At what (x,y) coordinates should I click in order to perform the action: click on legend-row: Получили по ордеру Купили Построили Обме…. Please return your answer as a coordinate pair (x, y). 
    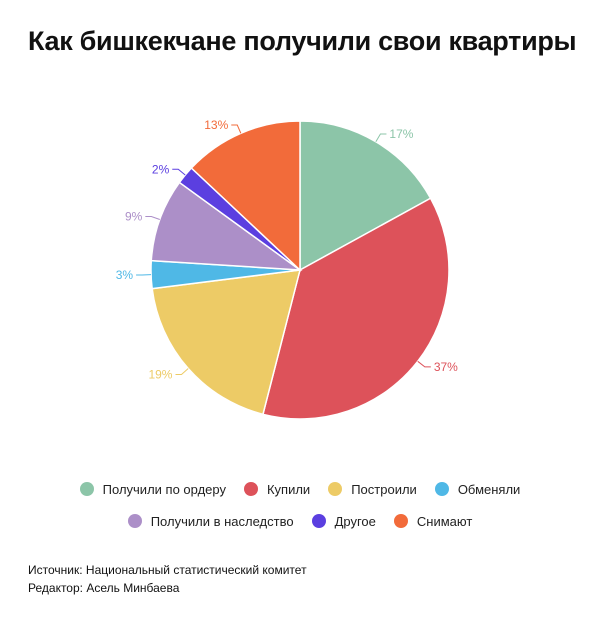
    Looking at the image, I should click on (300, 489).